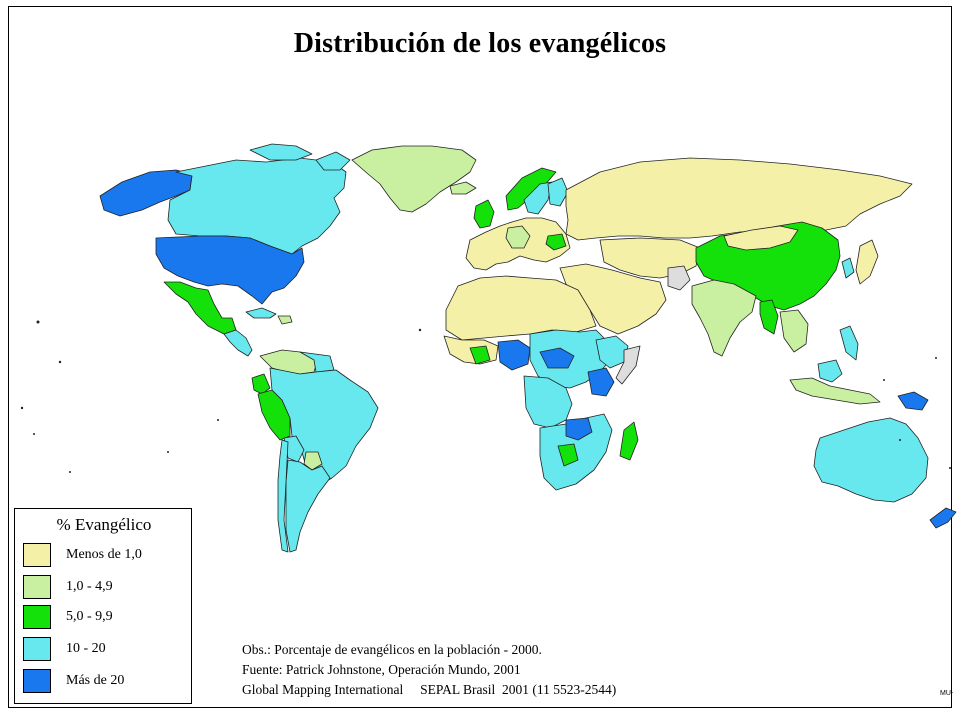 The image size is (960, 720). What do you see at coordinates (200, 308) in the screenshot?
I see `region-mexico` at bounding box center [200, 308].